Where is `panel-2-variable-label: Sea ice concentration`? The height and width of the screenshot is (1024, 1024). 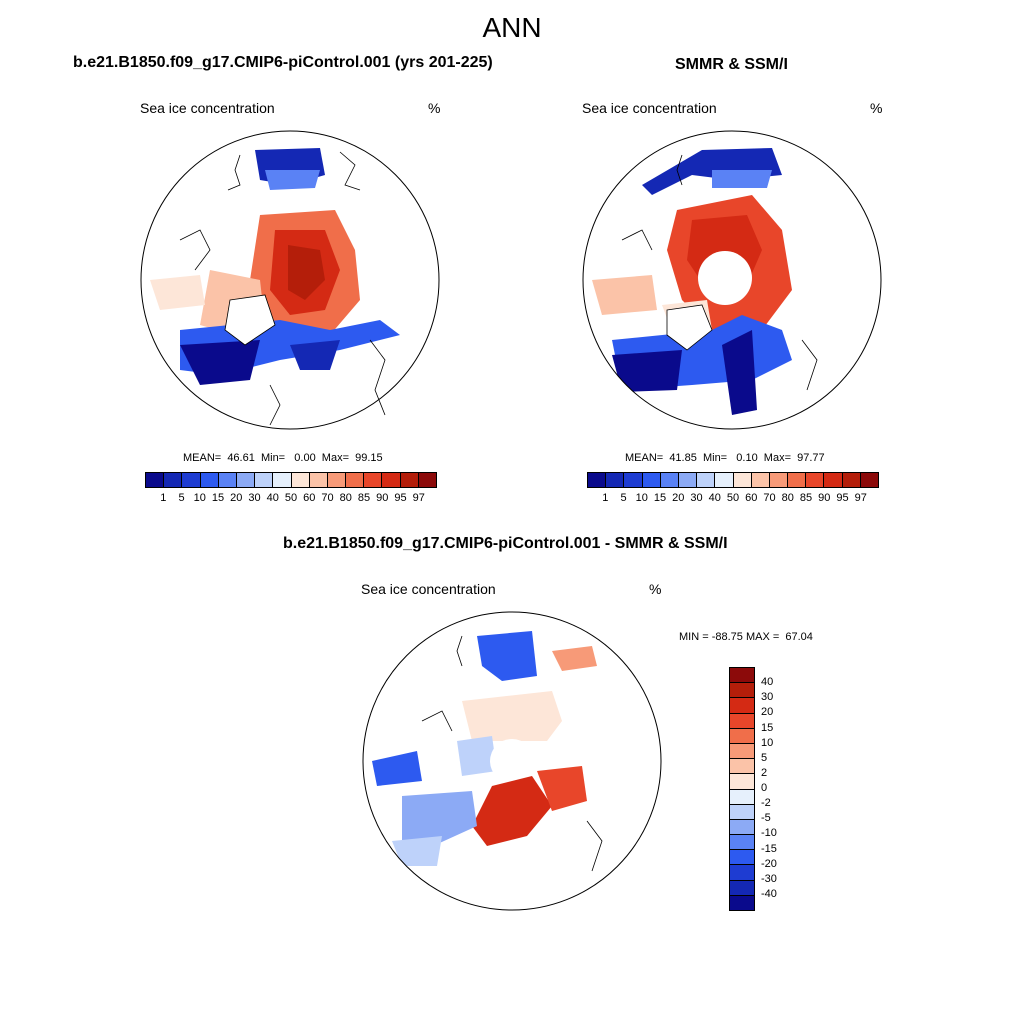
panel-2-variable-label: Sea ice concentration is located at coordinates (649, 108).